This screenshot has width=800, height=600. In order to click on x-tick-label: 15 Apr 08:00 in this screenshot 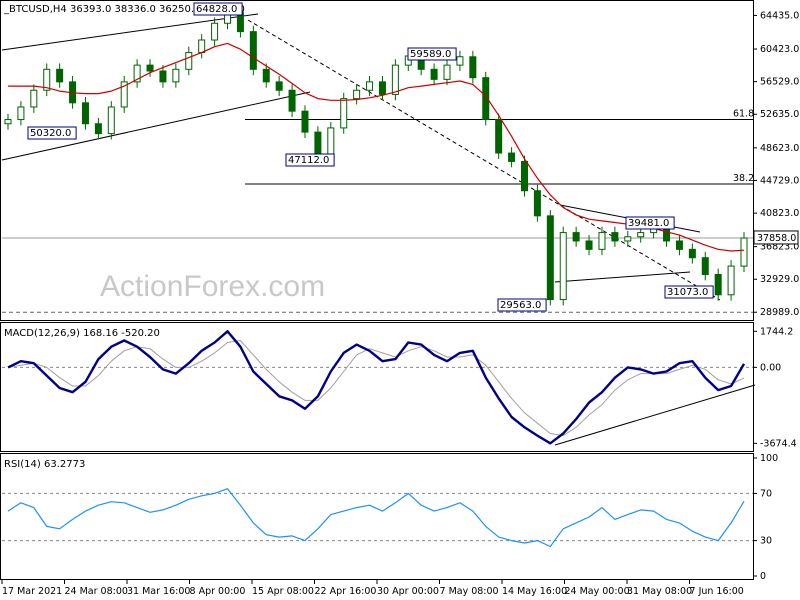, I will do `click(283, 591)`.